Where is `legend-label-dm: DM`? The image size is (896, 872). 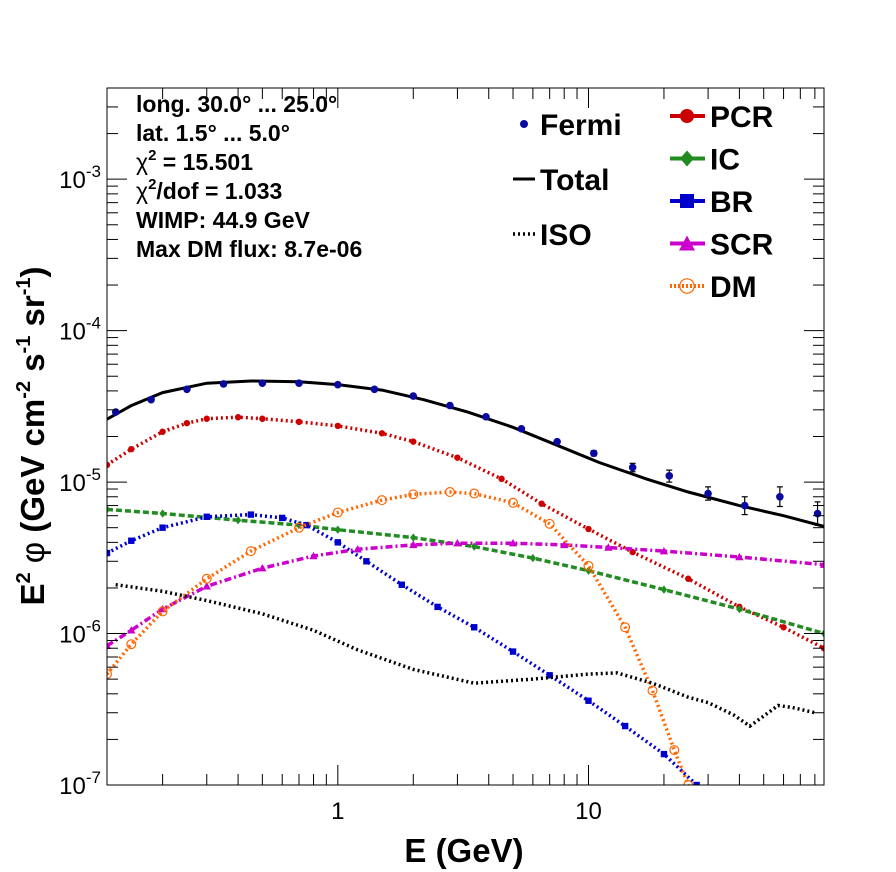
legend-label-dm: DM is located at coordinates (733, 287).